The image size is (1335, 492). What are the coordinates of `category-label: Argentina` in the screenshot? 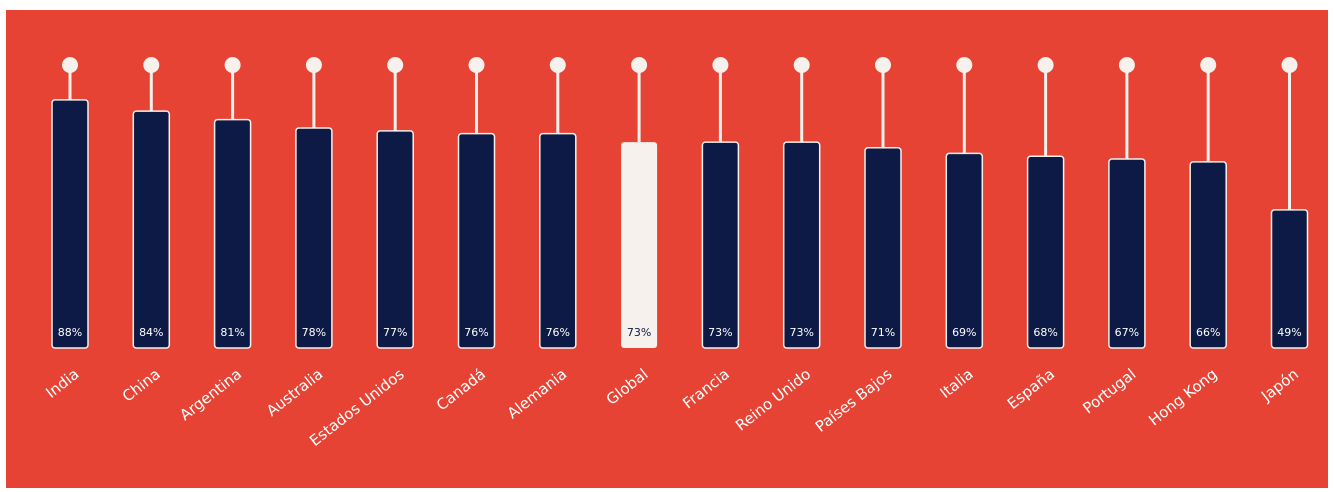 It's located at (210, 394).